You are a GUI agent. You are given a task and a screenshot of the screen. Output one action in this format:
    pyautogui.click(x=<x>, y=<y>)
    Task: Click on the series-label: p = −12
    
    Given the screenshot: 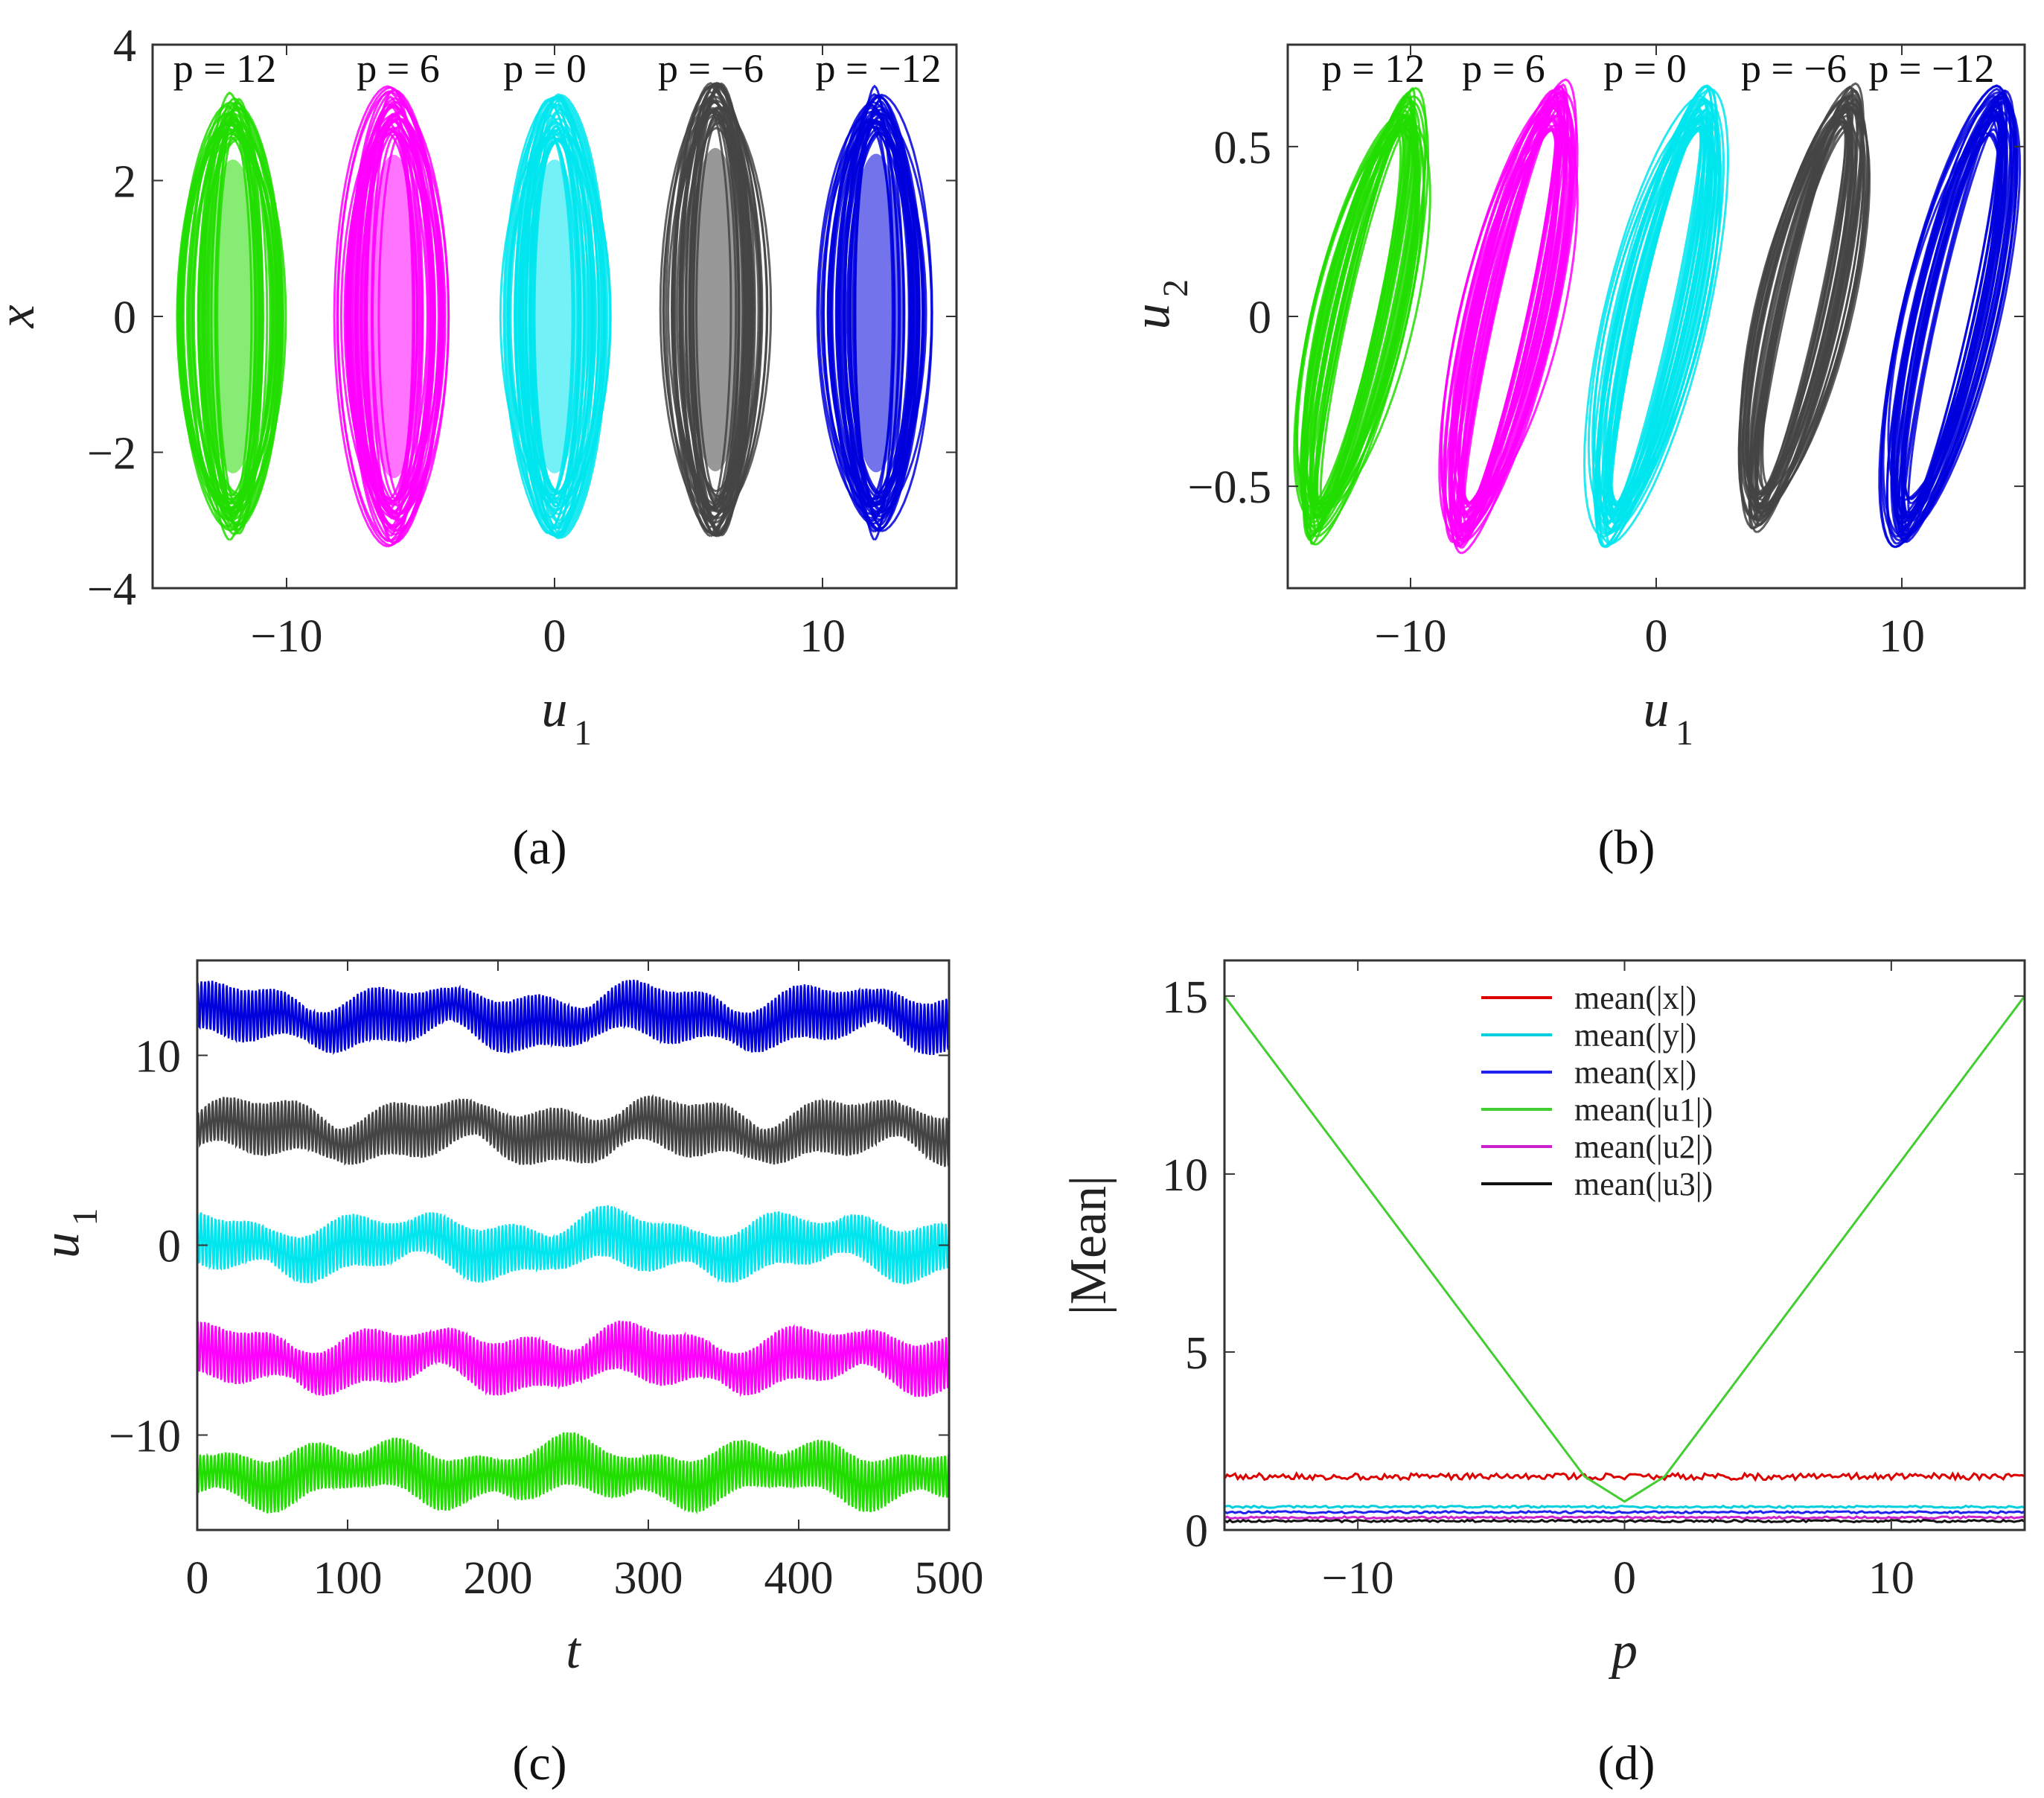 What is the action you would take?
    pyautogui.click(x=1932, y=68)
    